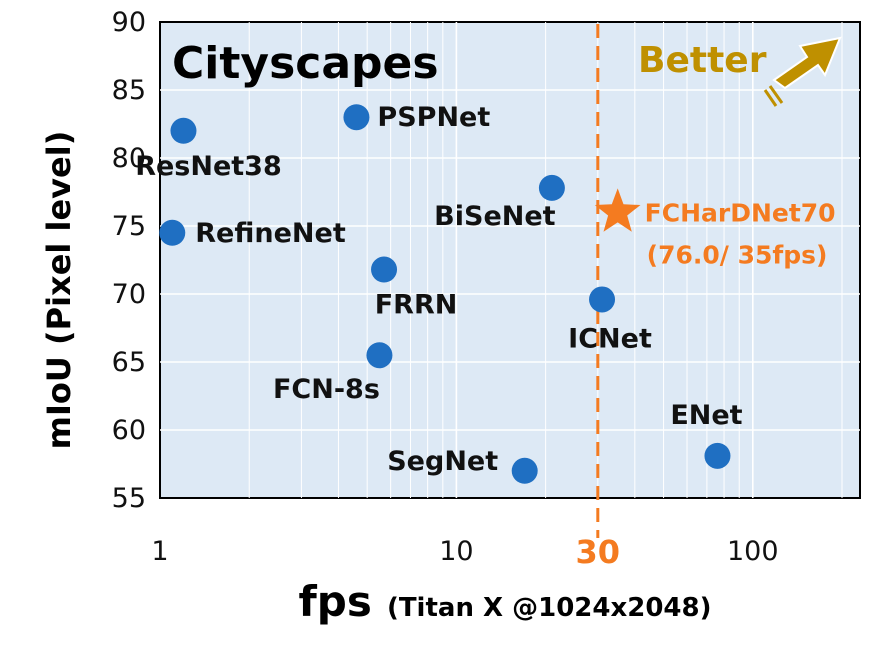  What do you see at coordinates (129, 430) in the screenshot?
I see `y-tick-label: 60` at bounding box center [129, 430].